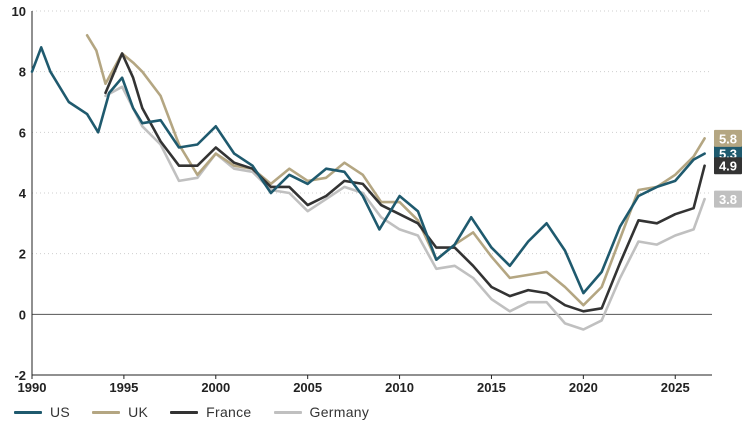 This screenshot has height=437, width=752. I want to click on legend-item-uk: UK, so click(120, 412).